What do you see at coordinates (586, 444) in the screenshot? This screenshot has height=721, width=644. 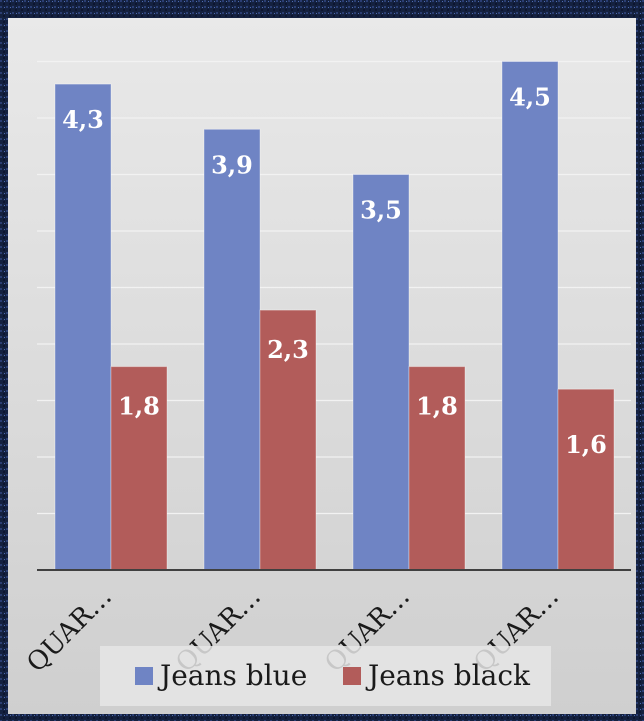 I see `data-label: 1,6` at bounding box center [586, 444].